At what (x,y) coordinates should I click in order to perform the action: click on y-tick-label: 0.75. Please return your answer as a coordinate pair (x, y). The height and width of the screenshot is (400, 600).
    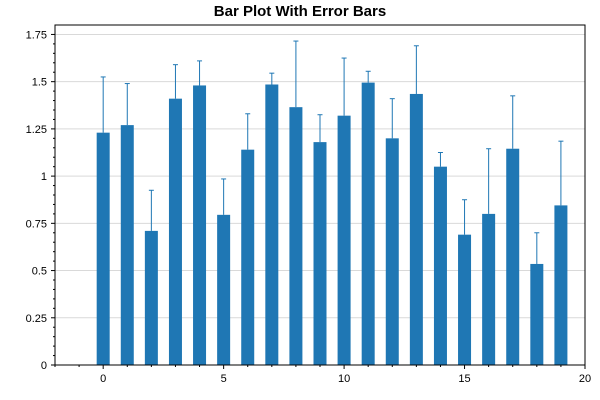
    Looking at the image, I should click on (36, 224).